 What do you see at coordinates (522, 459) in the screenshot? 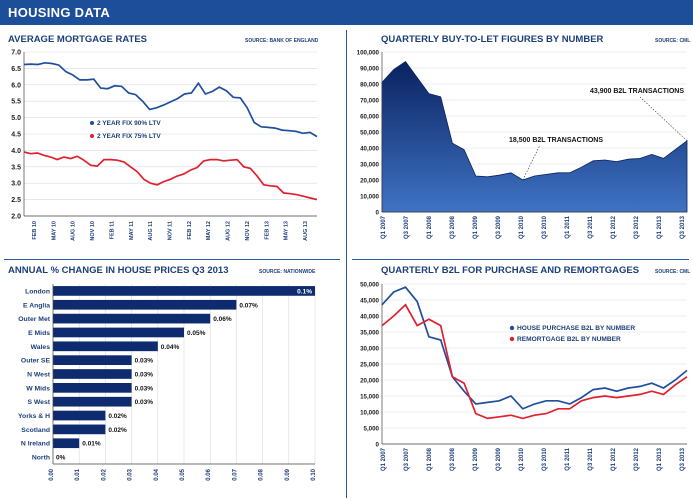
I see `purchase-x-tick: Q1 2010` at bounding box center [522, 459].